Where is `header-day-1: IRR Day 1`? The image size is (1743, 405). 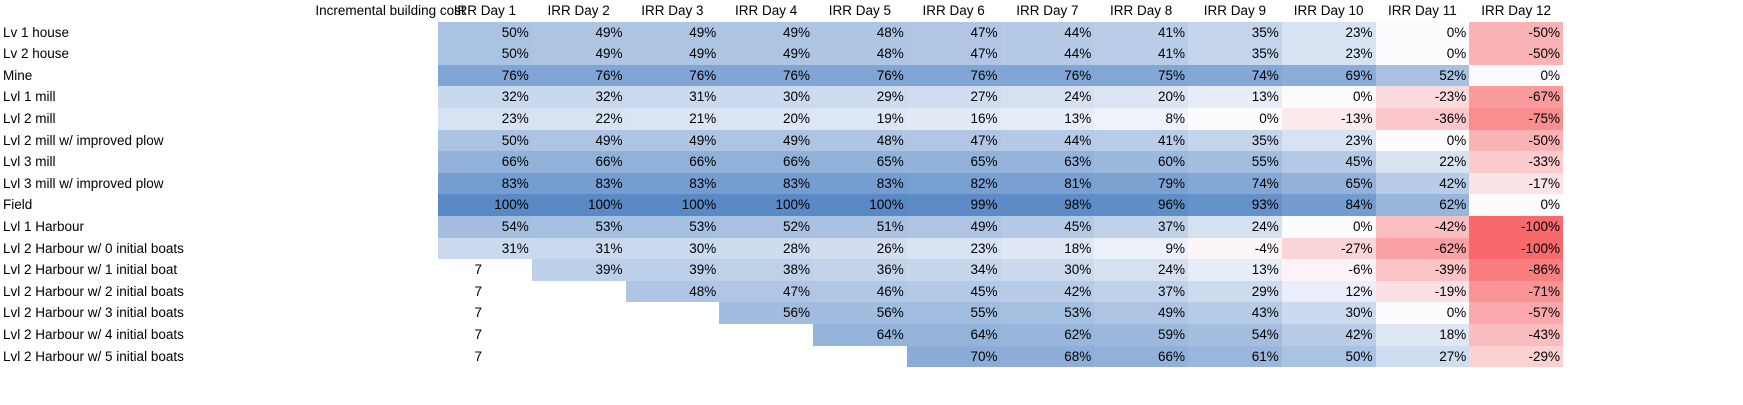
header-day-1: IRR Day 1 is located at coordinates (485, 10).